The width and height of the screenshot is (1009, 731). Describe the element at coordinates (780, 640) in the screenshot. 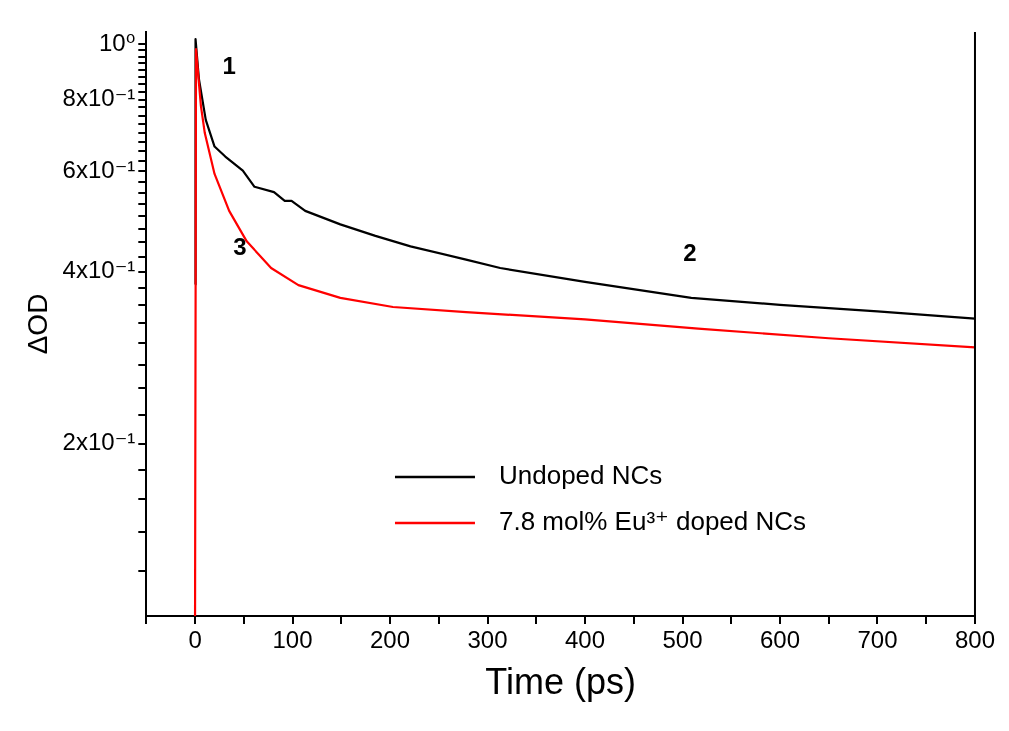

I see `x-tick-label: 600` at that location.